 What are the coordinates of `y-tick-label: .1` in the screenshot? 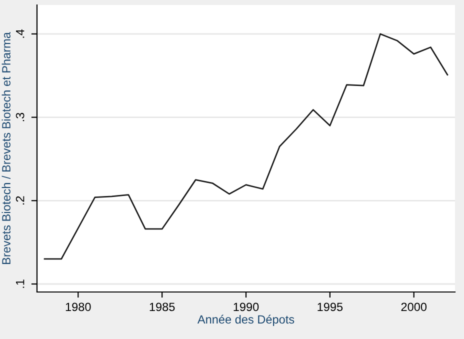 It's located at (20, 284).